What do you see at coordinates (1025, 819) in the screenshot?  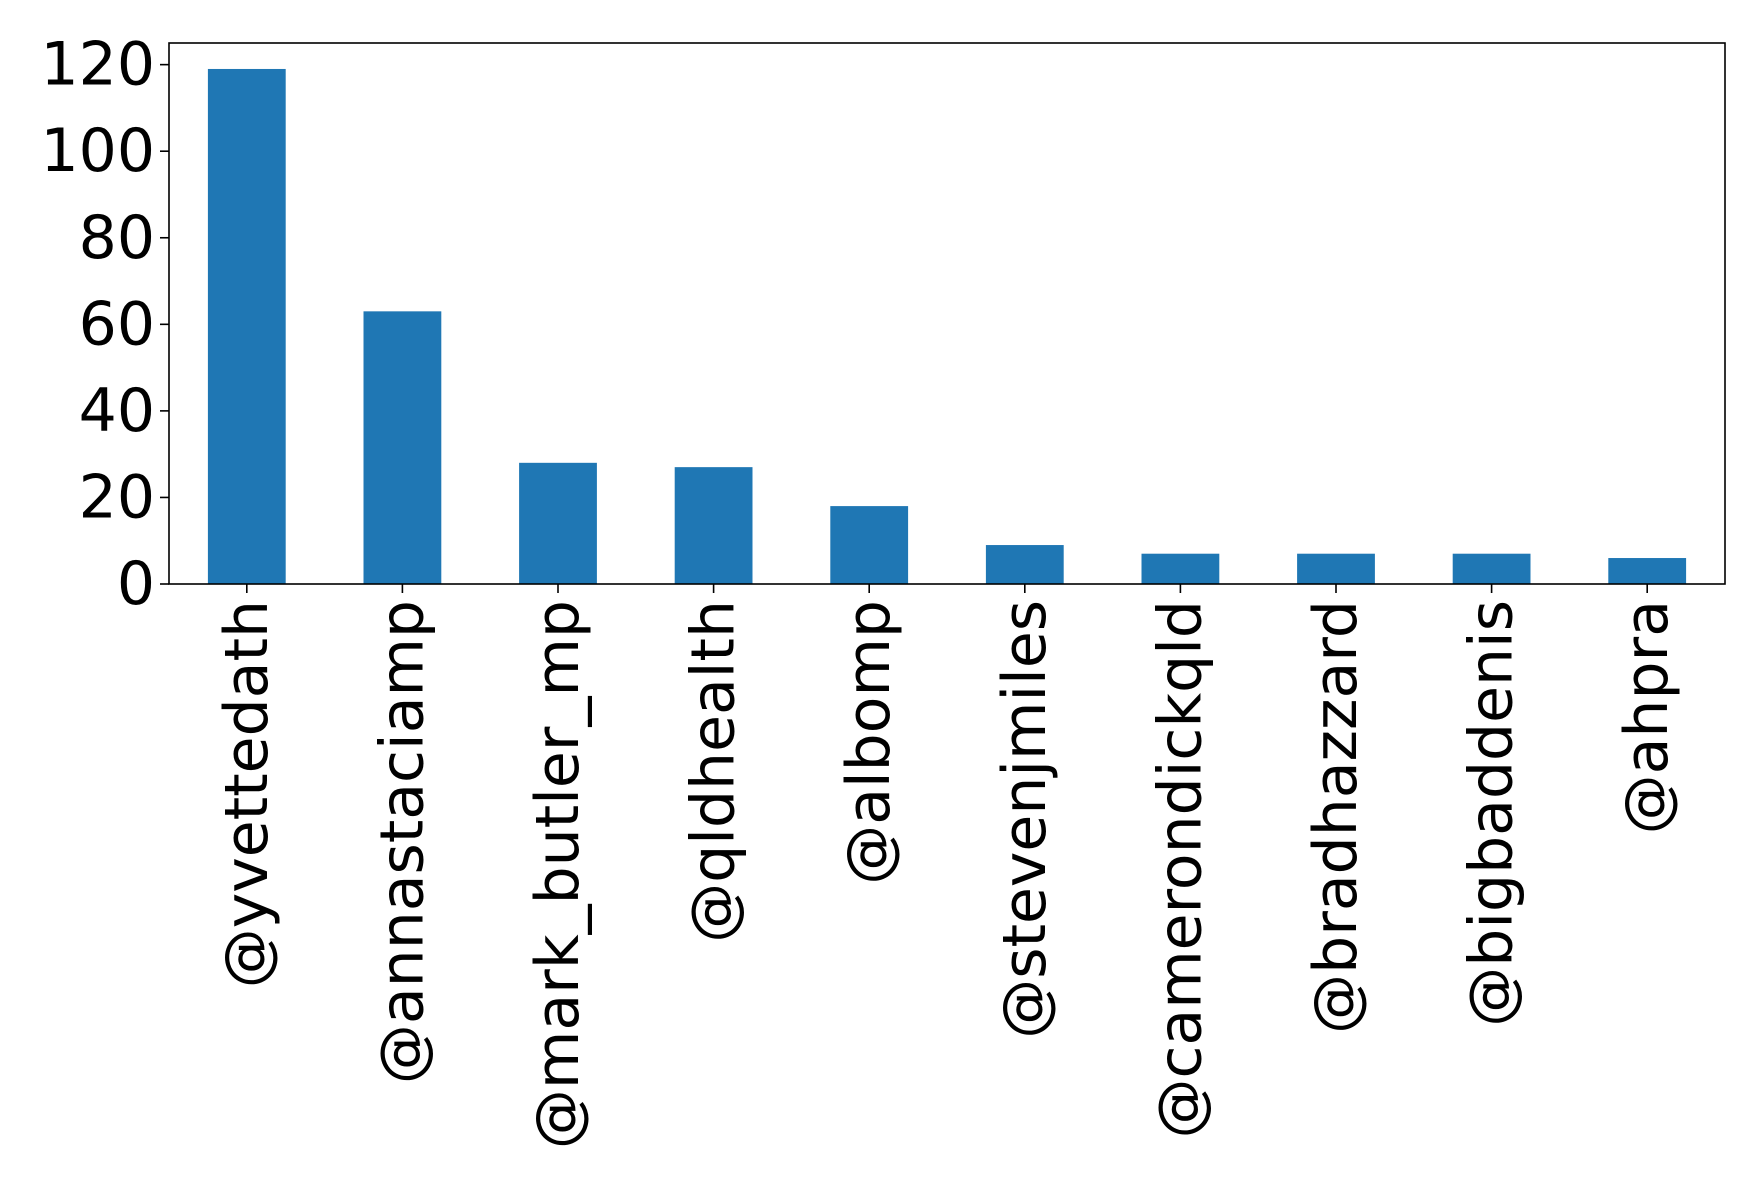 I see `x-tick-label: @stevenjmiles` at bounding box center [1025, 819].